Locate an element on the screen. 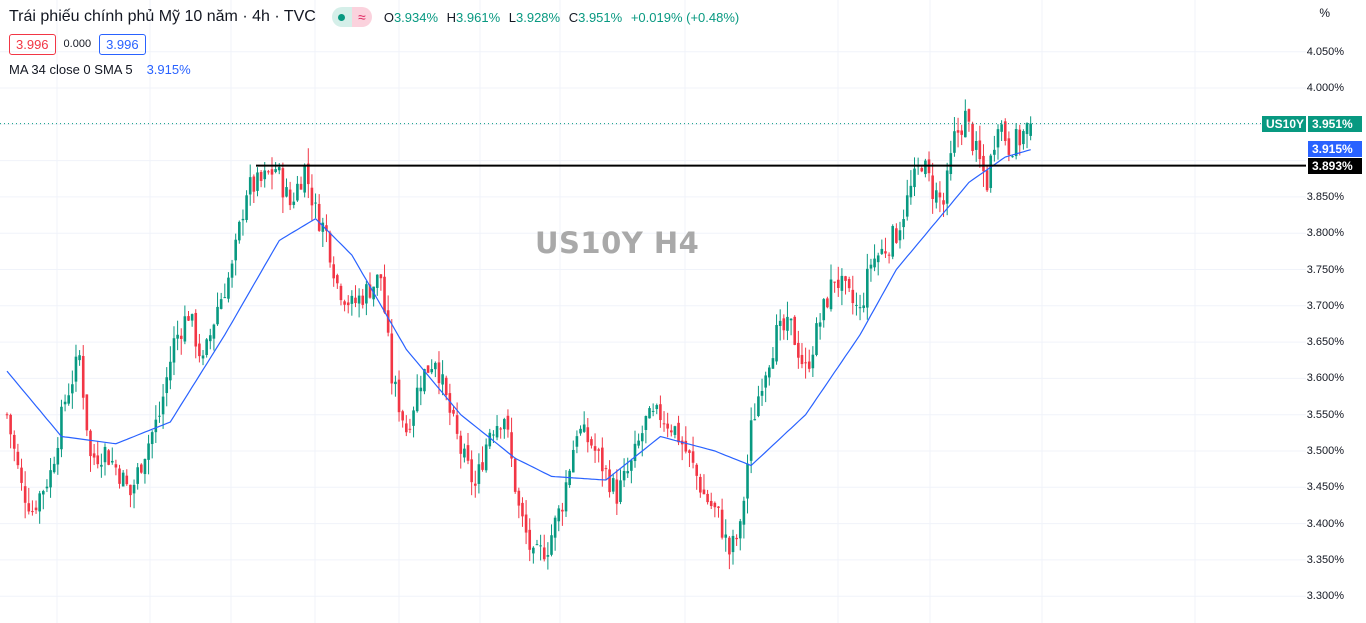 Image resolution: width=1366 pixels, height=623 pixels. sell-button: 3.996 is located at coordinates (32, 44).